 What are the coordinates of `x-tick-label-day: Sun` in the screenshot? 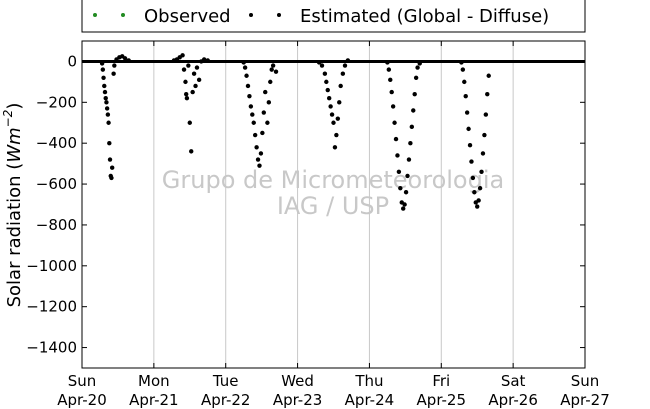 It's located at (585, 381).